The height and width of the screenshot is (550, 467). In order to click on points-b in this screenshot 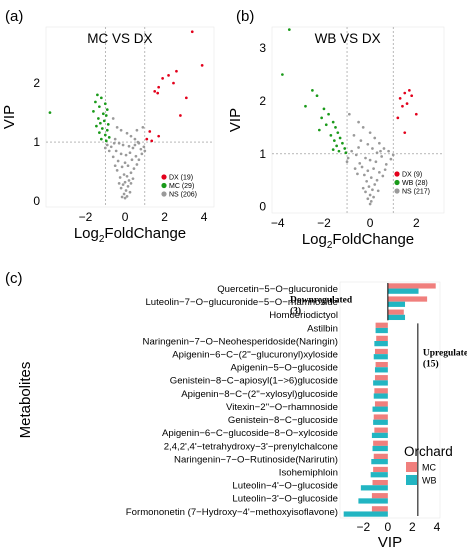, I will do `click(349, 117)`.